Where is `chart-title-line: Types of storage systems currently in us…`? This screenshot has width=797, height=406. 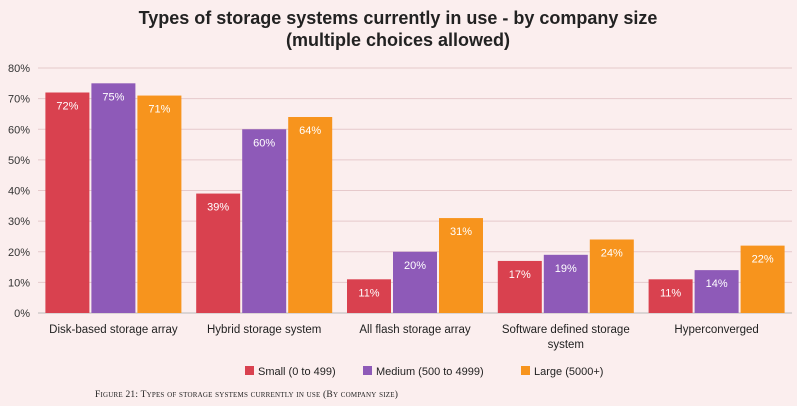 chart-title-line: Types of storage systems currently in us… is located at coordinates (398, 18).